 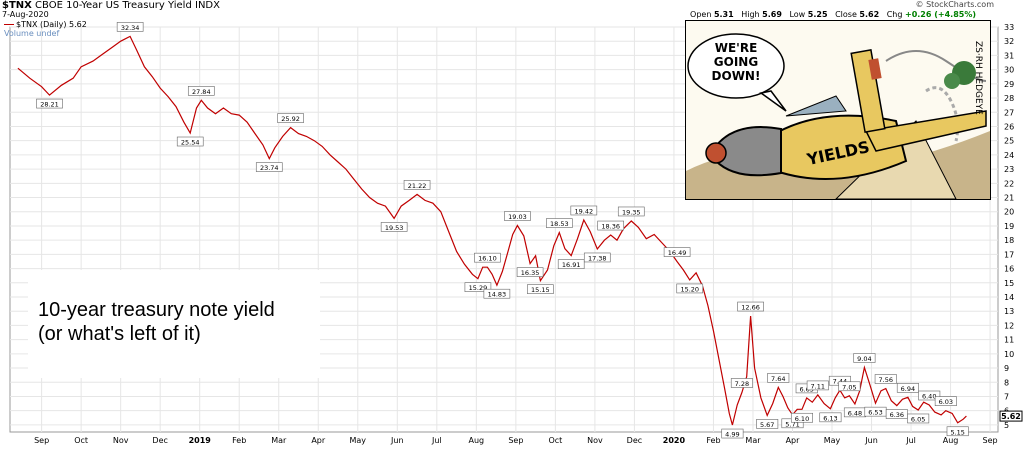 I want to click on x-tick-label: Dec, so click(x=159, y=440).